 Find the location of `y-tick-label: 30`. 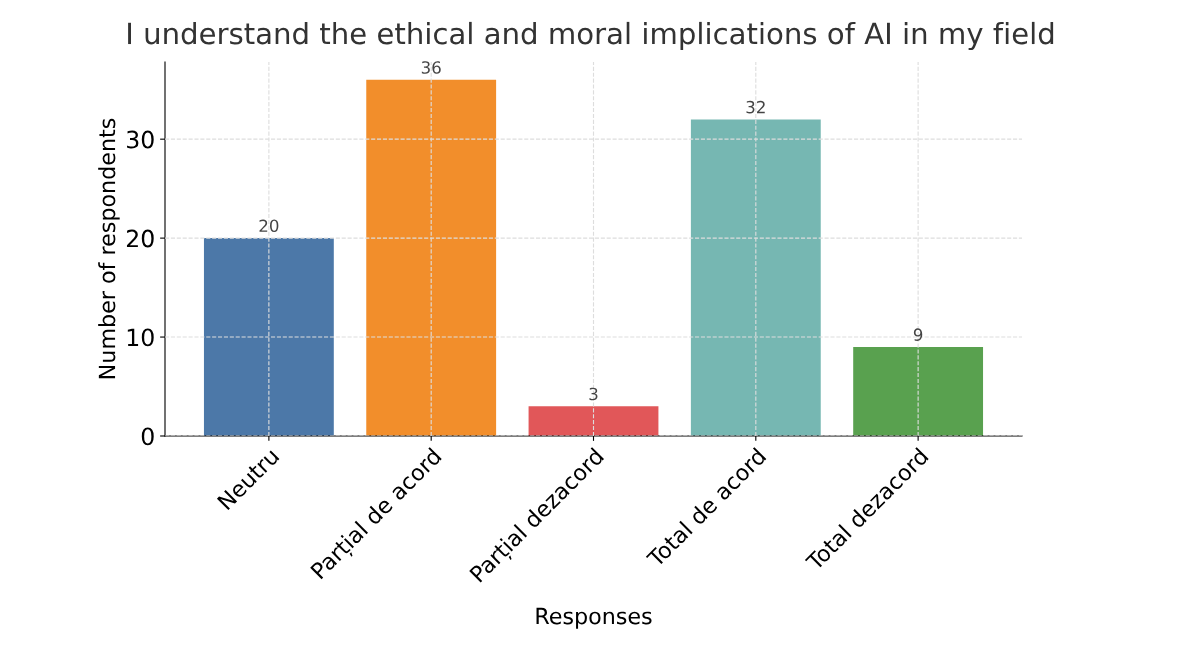

y-tick-label: 30 is located at coordinates (140, 139).